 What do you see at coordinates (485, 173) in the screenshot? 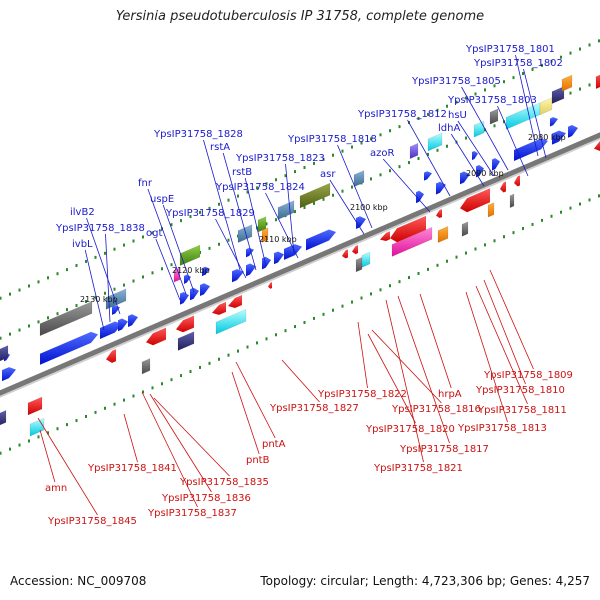
I see `tick-label: 2090 kbp` at bounding box center [485, 173].